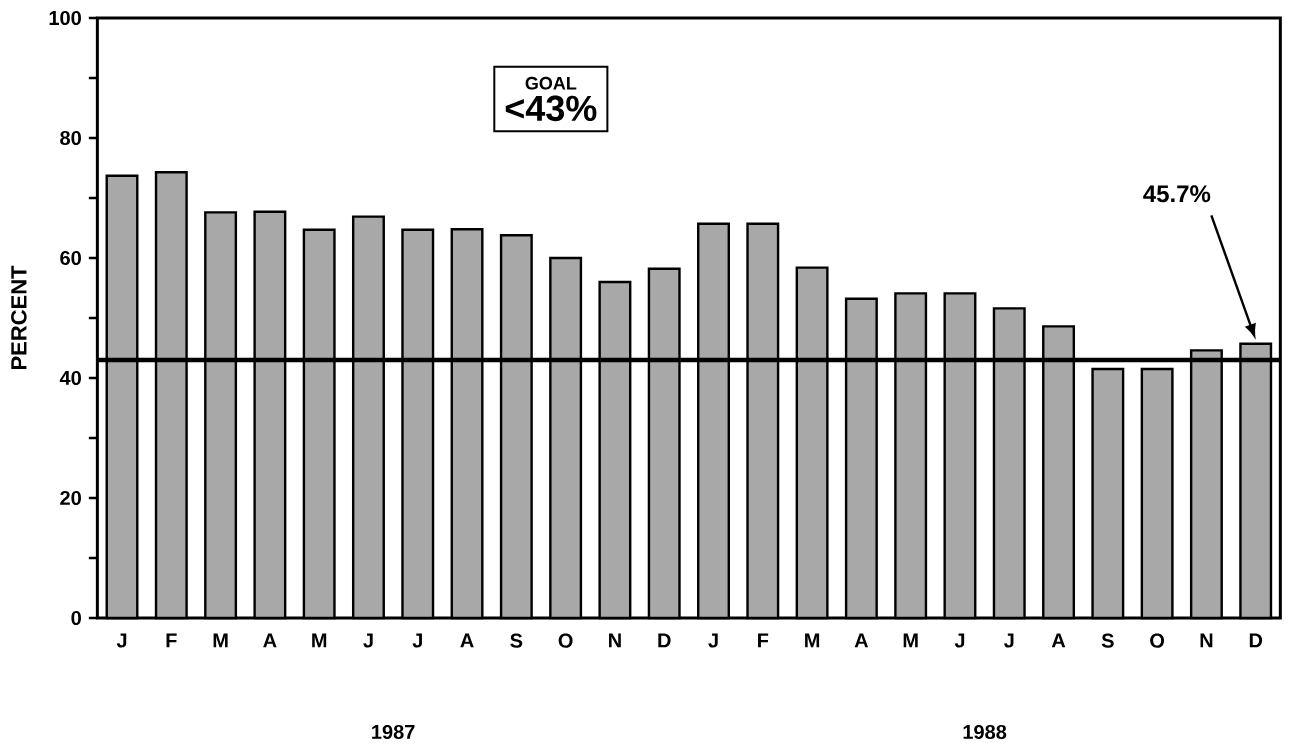 This screenshot has height=746, width=1312. What do you see at coordinates (70, 258) in the screenshot?
I see `y-tick-label: 60` at bounding box center [70, 258].